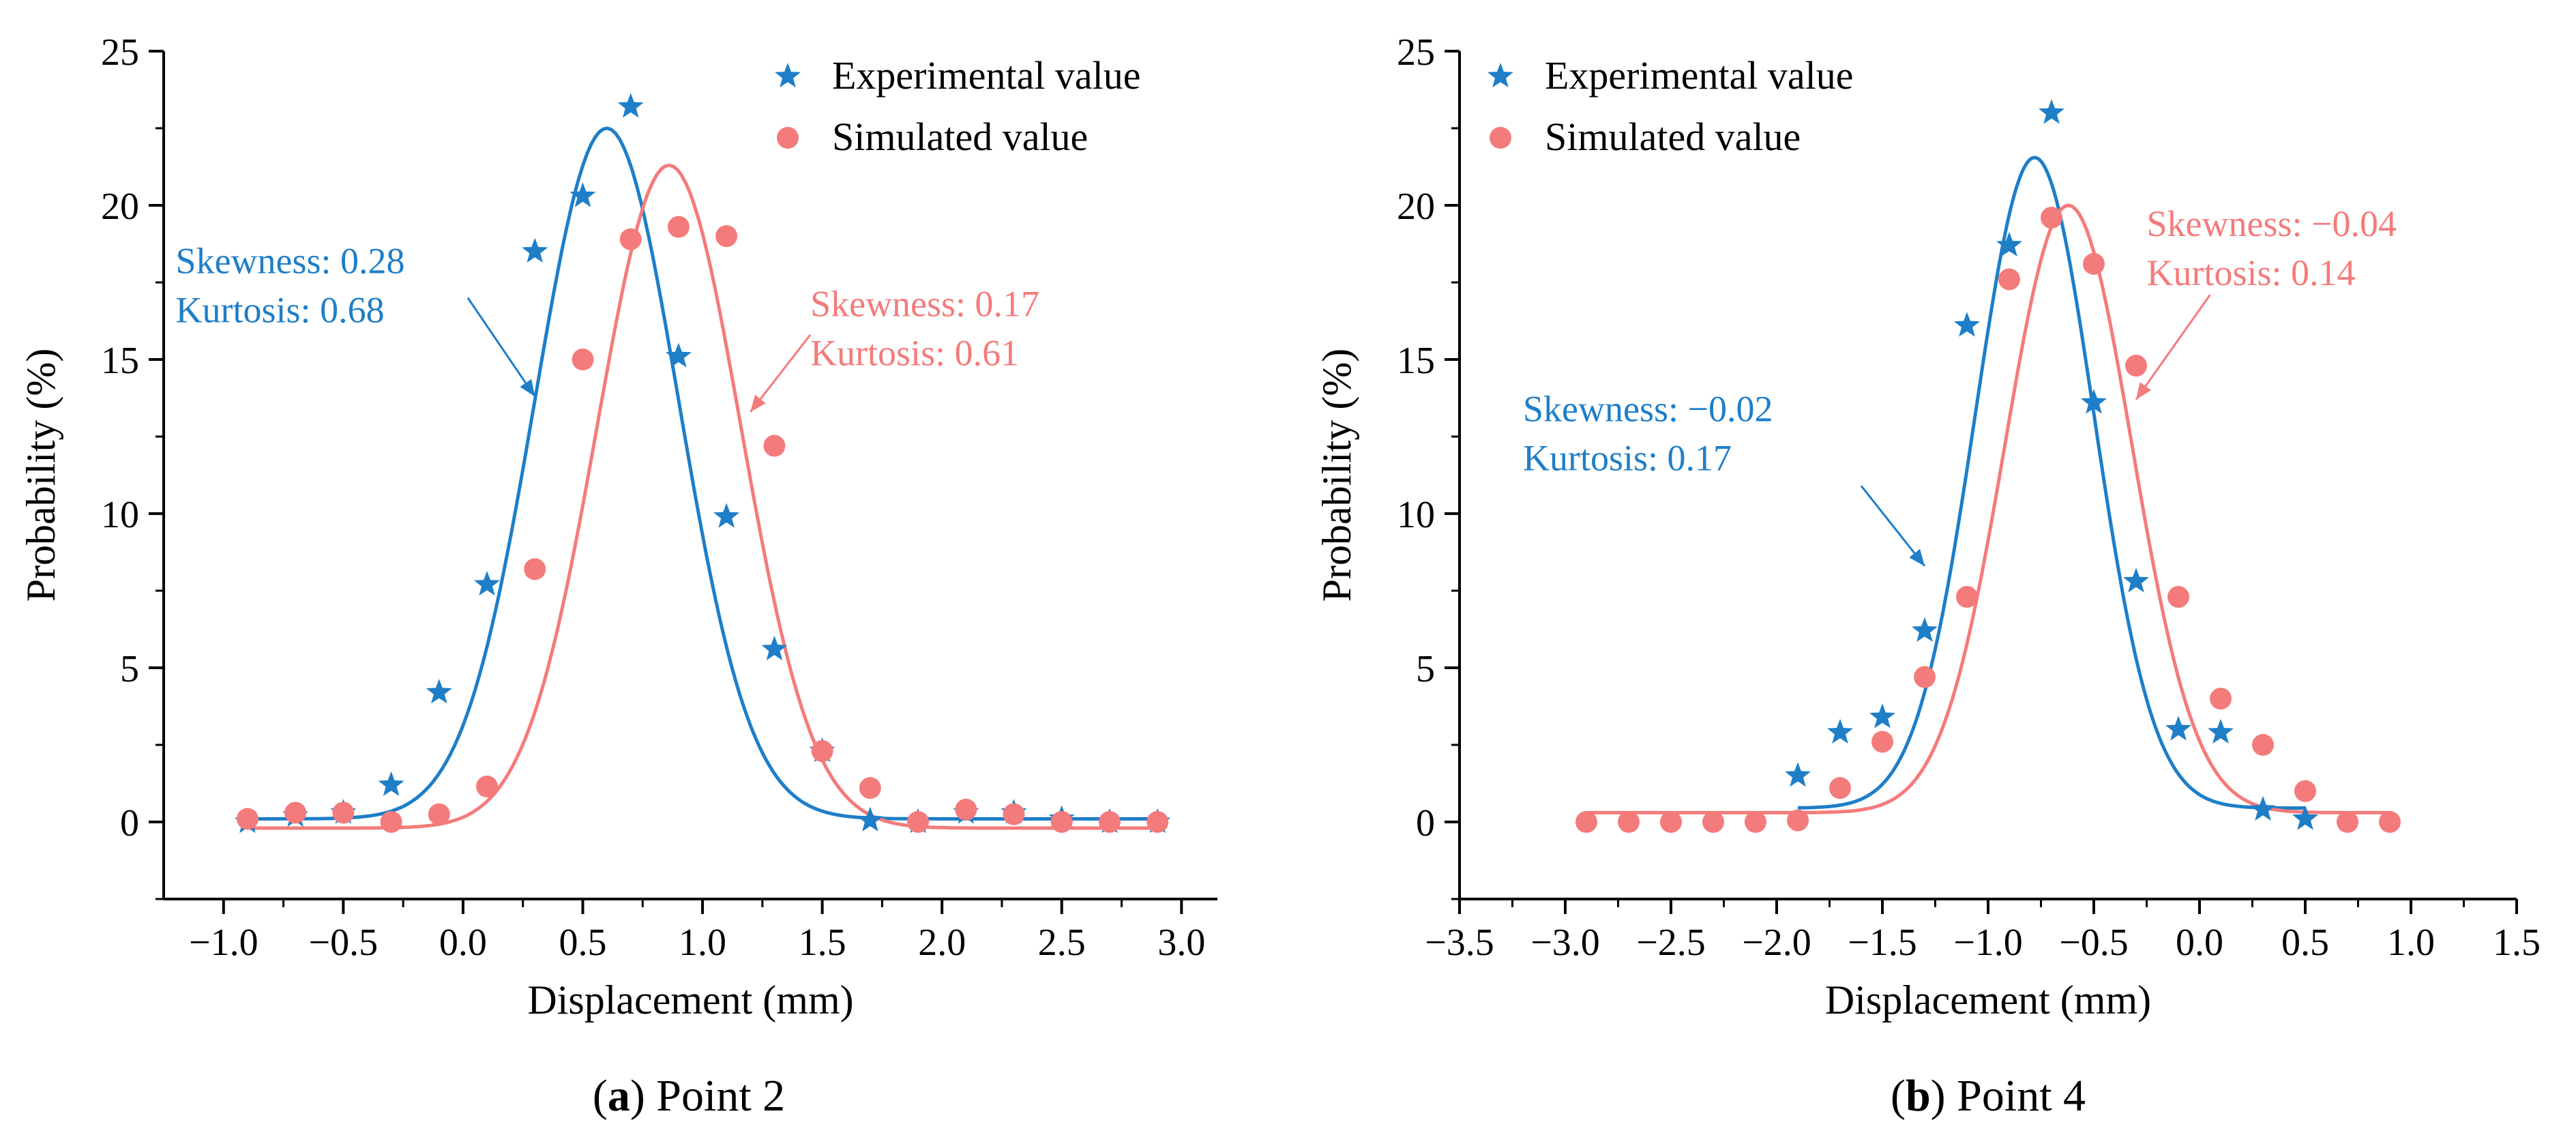 Image resolution: width=2576 pixels, height=1148 pixels. What do you see at coordinates (2272, 223) in the screenshot?
I see `annotation-simulated-skewness-b: Skewness: −0.04` at bounding box center [2272, 223].